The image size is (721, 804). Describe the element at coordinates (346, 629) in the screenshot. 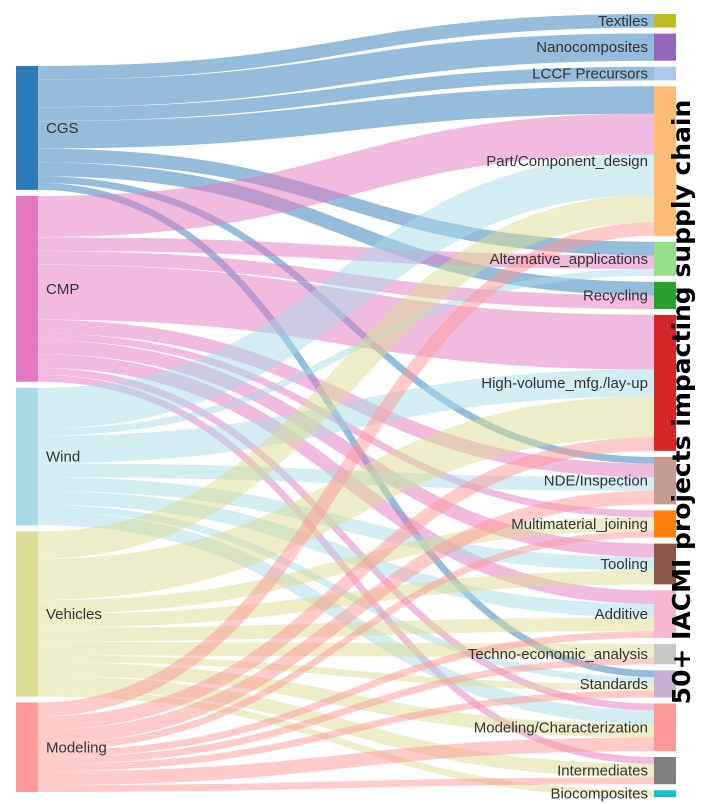

I see `link-vehicles-to-additive` at that location.